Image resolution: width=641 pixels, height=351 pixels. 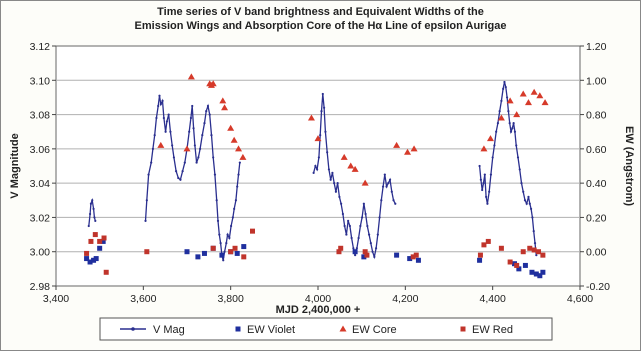 What do you see at coordinates (40, 81) in the screenshot?
I see `y-tick-label: 3.10` at bounding box center [40, 81].